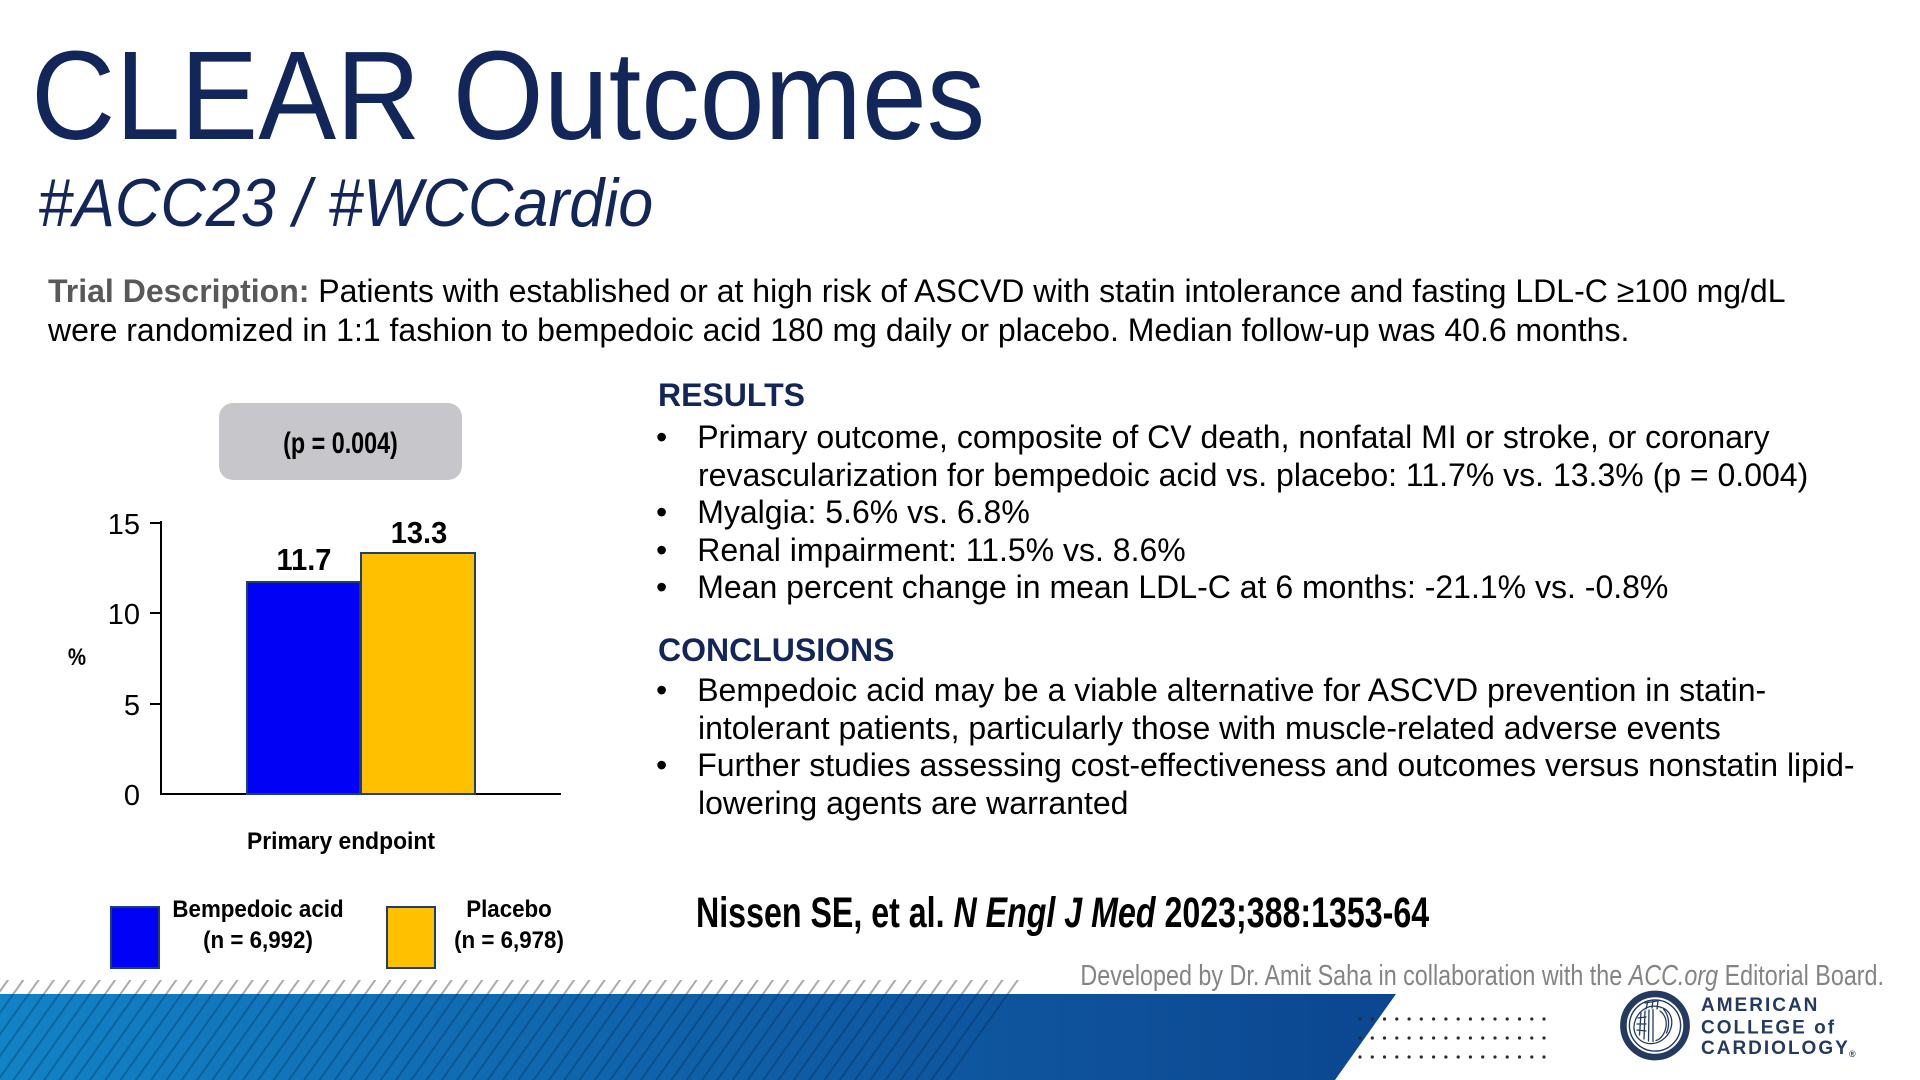 This screenshot has height=1080, width=1920. I want to click on svg-text: AMERICAN, so click(1760, 1005).